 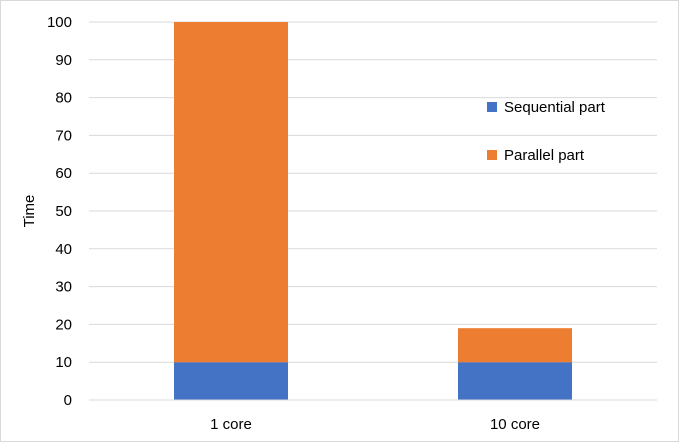 What do you see at coordinates (546, 131) in the screenshot?
I see `legend: Sequential part Parallel part` at bounding box center [546, 131].